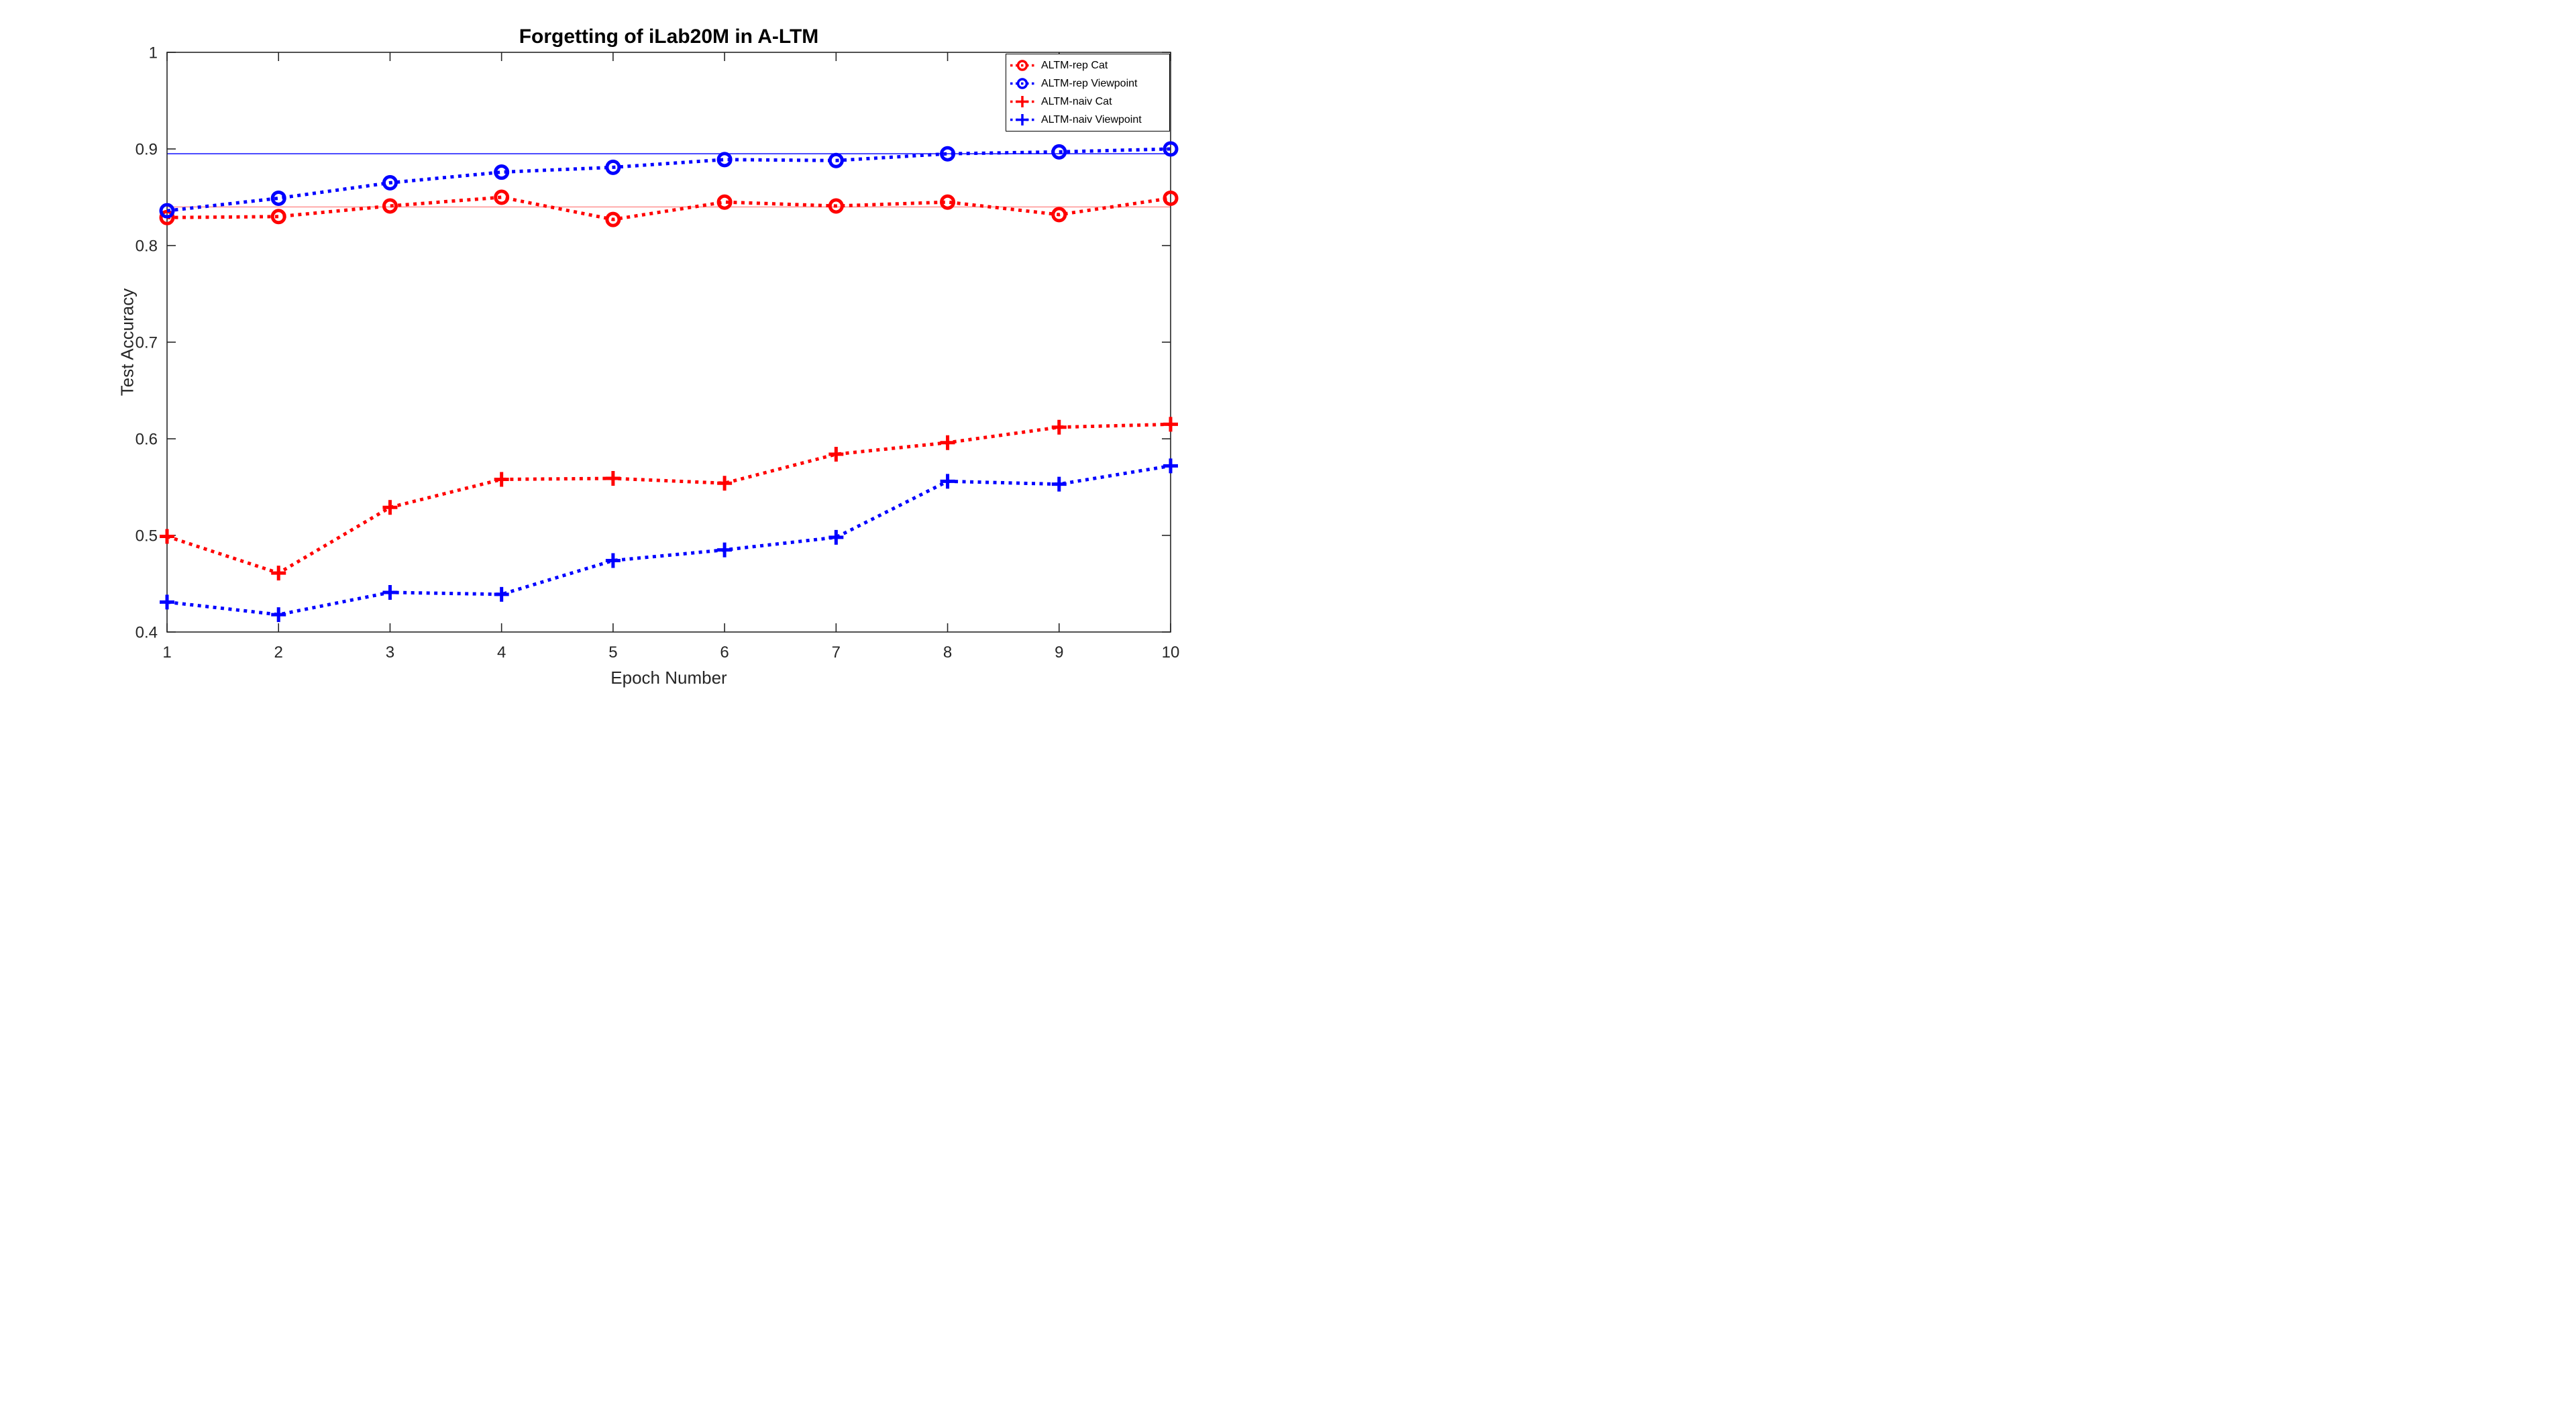 This screenshot has height=1417, width=2576. I want to click on svg-text: 0.5, so click(147, 536).